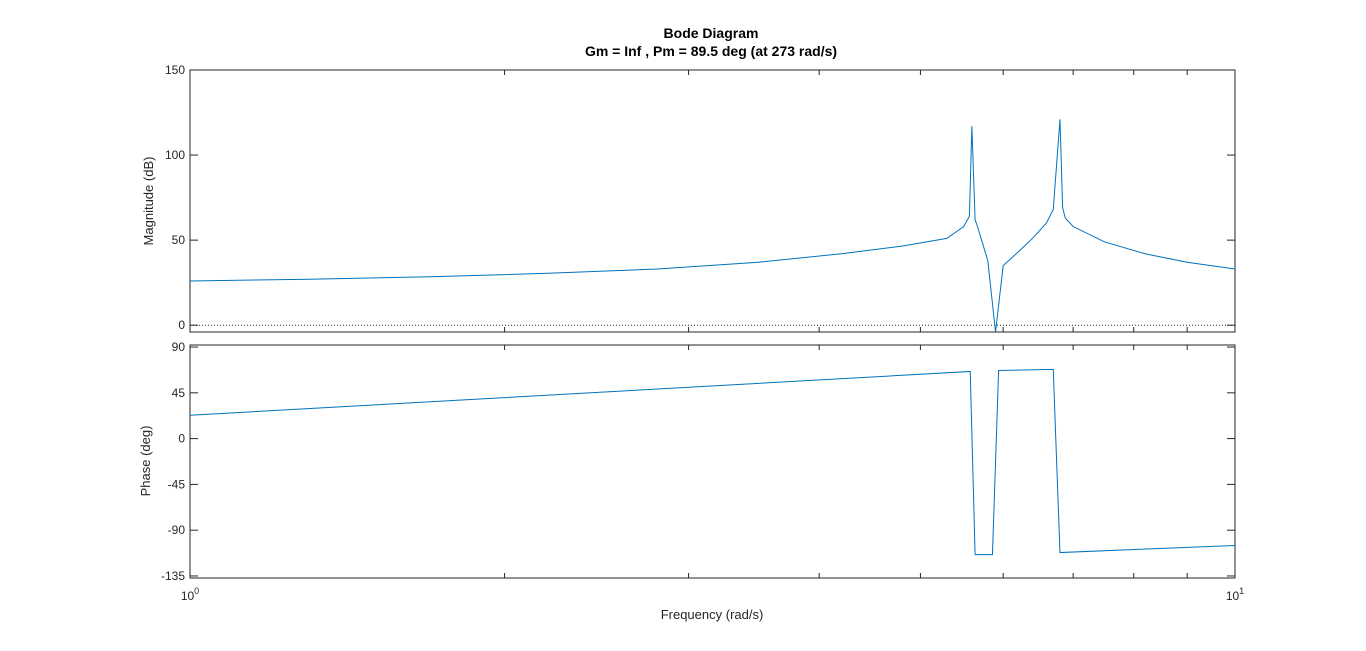 Image resolution: width=1366 pixels, height=651 pixels. What do you see at coordinates (190, 594) in the screenshot?
I see `x-tick-label: 10⁰` at bounding box center [190, 594].